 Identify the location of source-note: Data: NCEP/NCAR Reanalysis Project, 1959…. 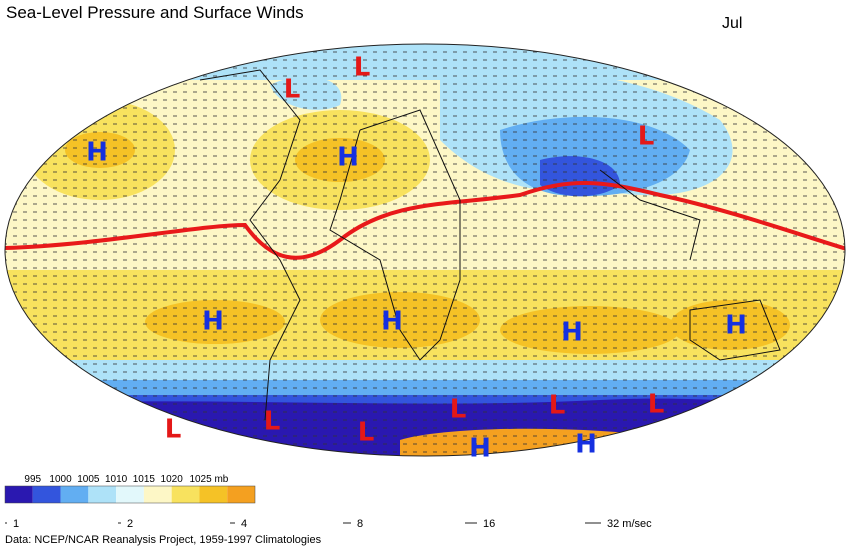
(163, 540).